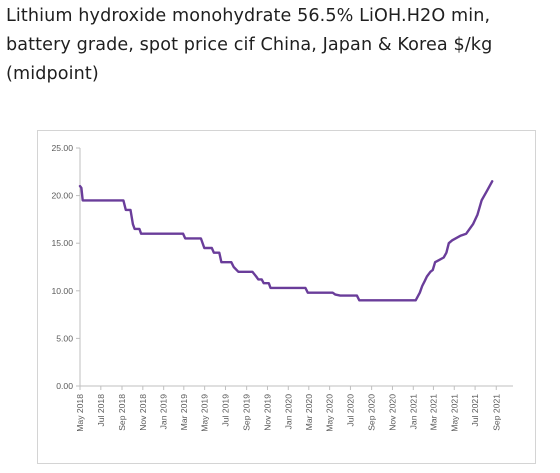 The image size is (560, 473). Describe the element at coordinates (267, 412) in the screenshot. I see `x-tick-label: Nov 2019` at that location.